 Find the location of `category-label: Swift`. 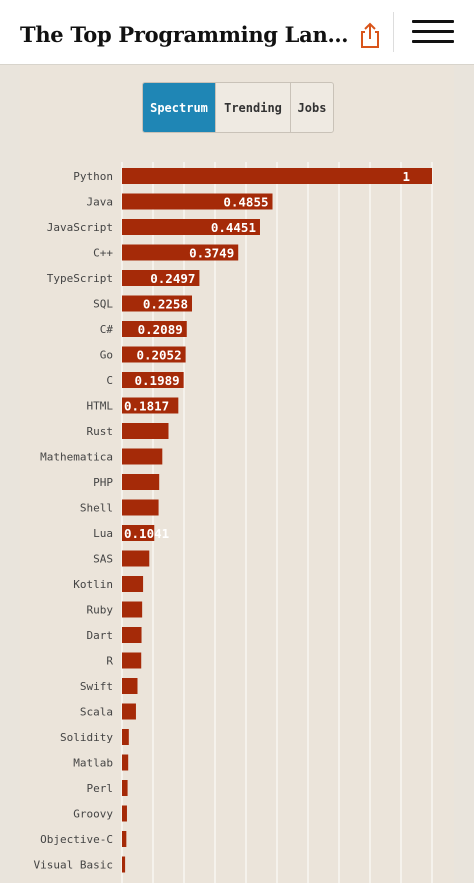

category-label: Swift is located at coordinates (96, 686).